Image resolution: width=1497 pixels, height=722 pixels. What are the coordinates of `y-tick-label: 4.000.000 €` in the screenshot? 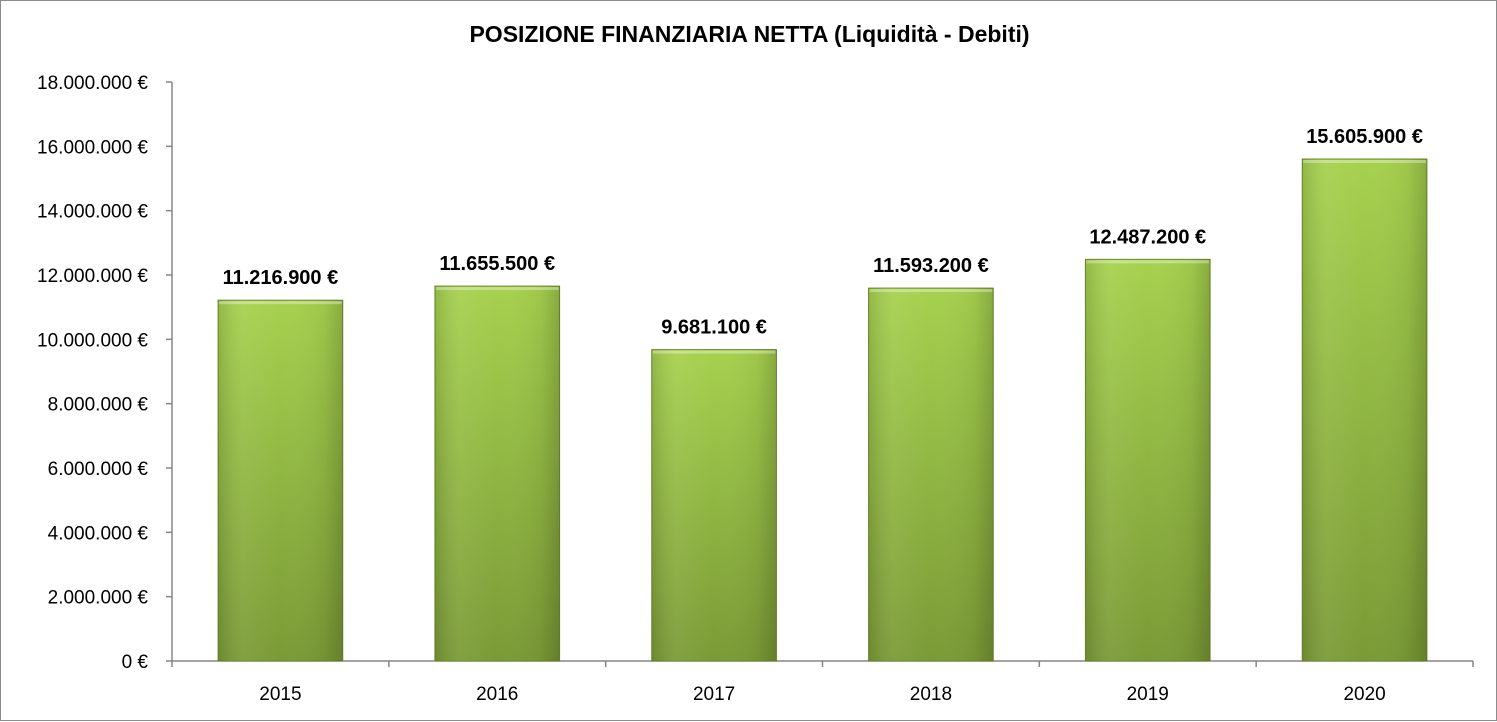 It's located at (98, 533).